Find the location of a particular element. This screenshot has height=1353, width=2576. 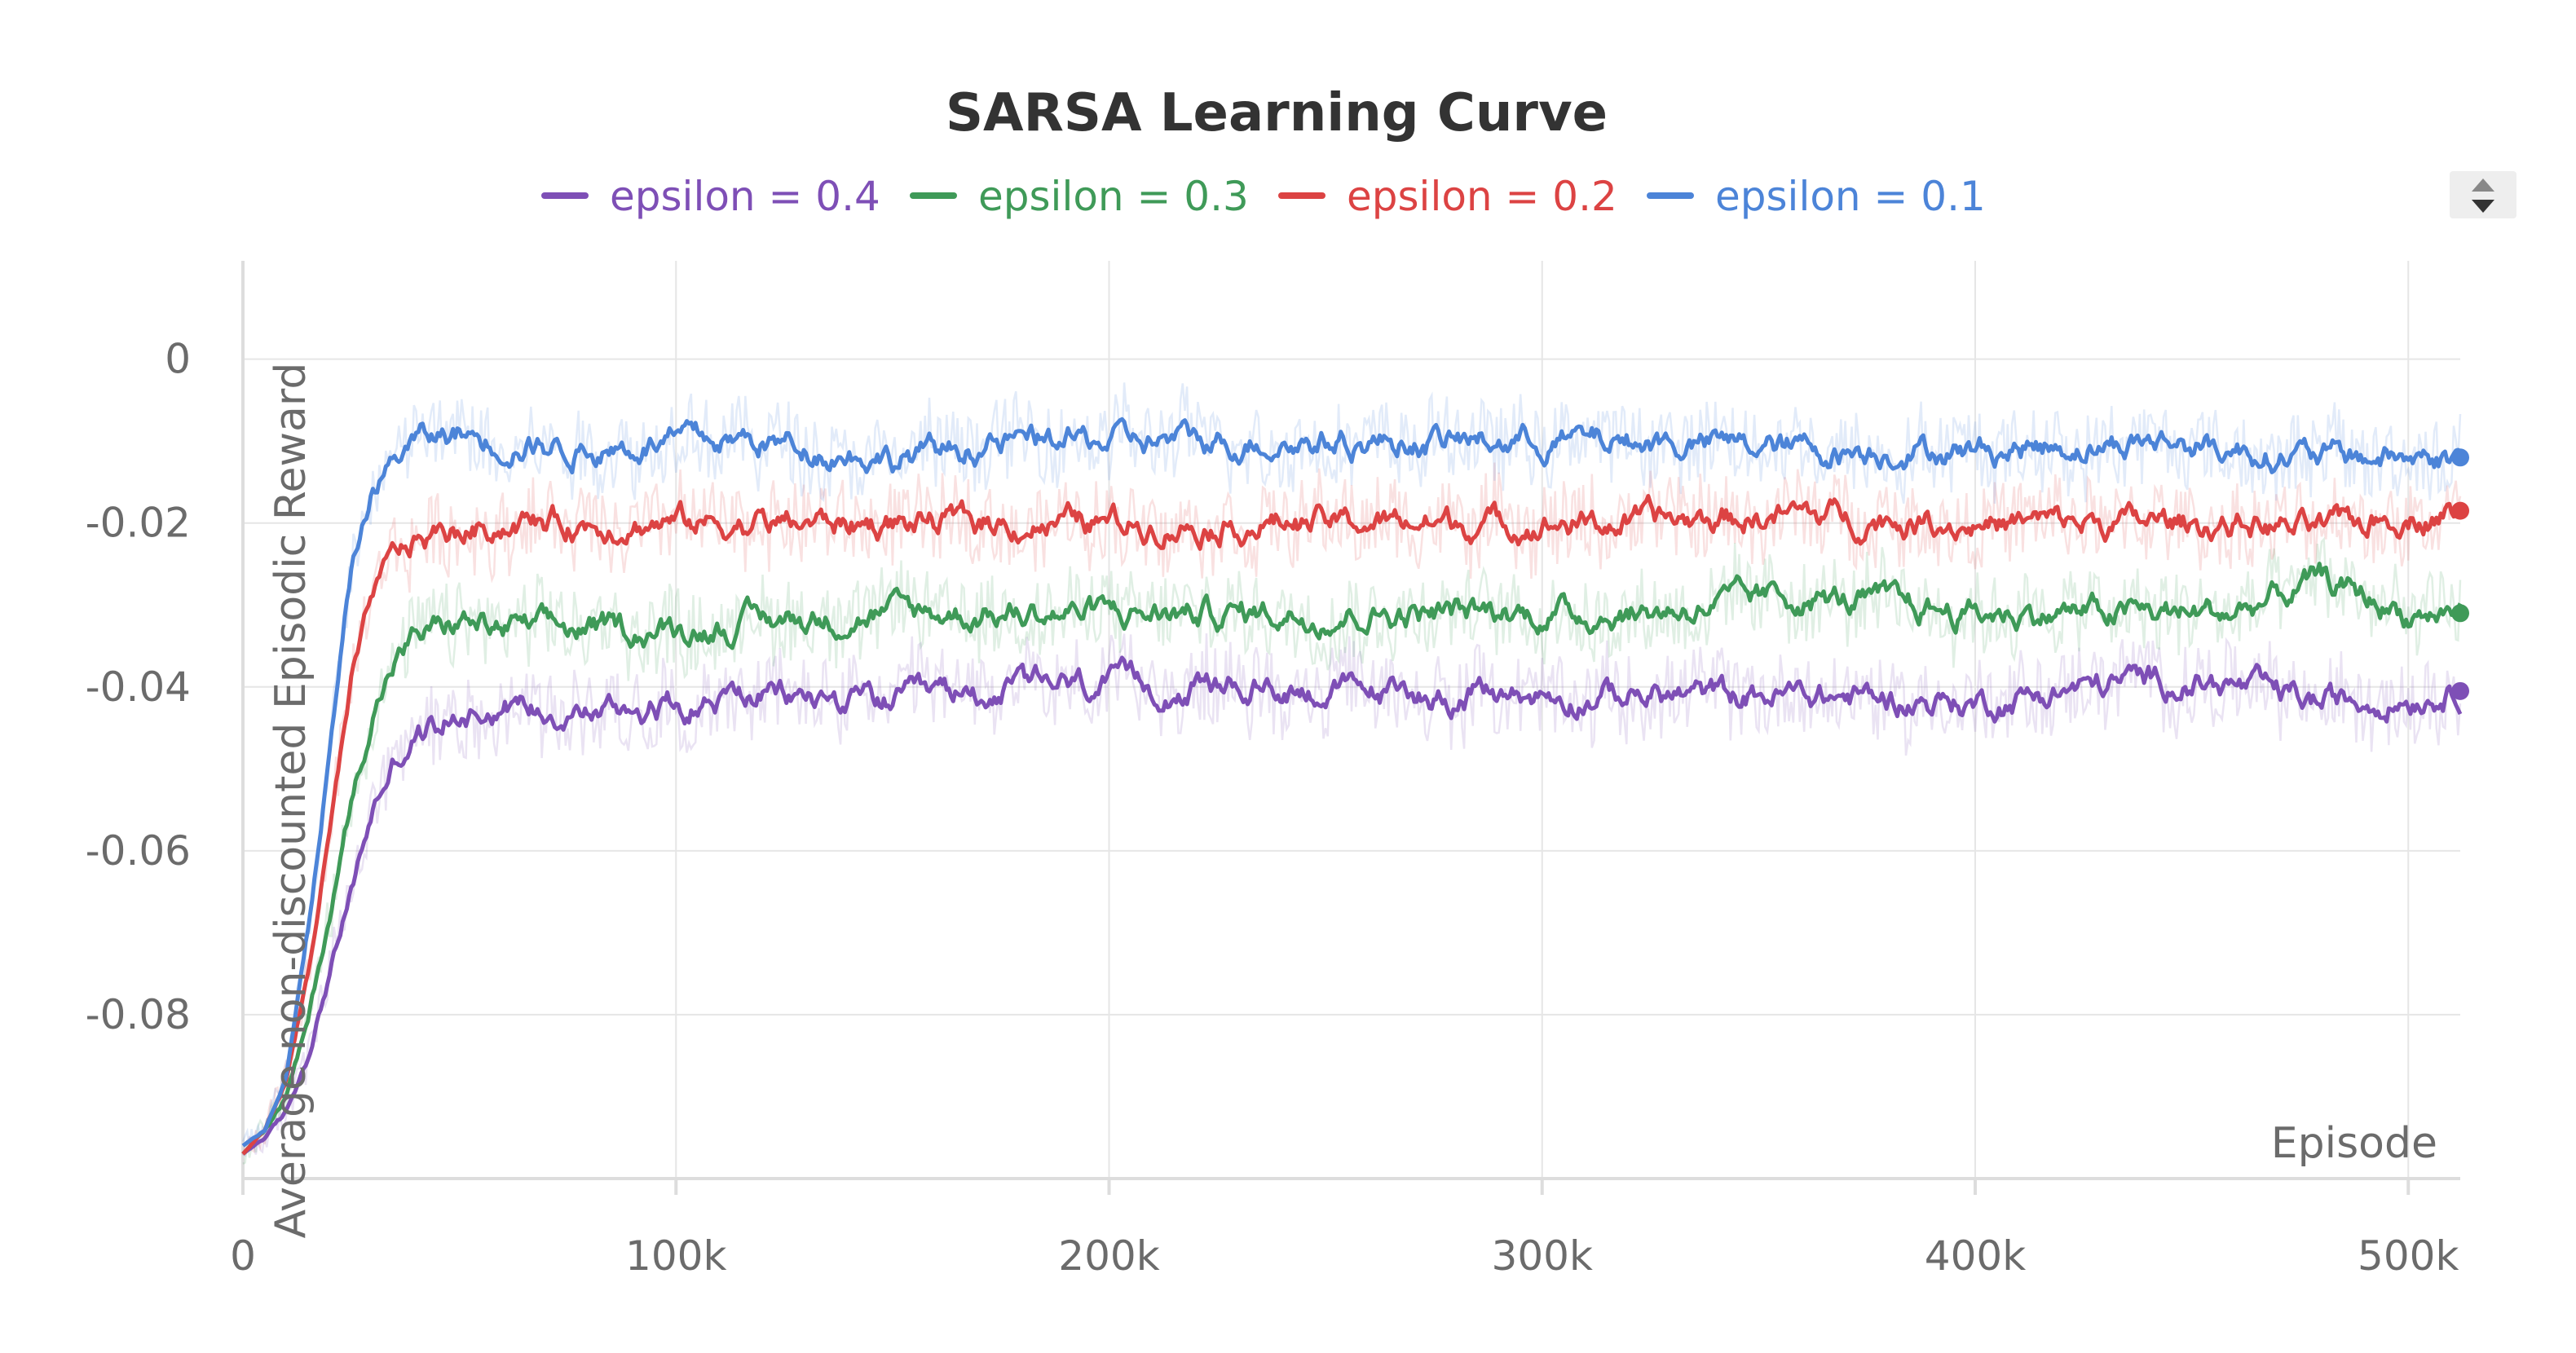

y-tick-label: -0.02 is located at coordinates (138, 523).